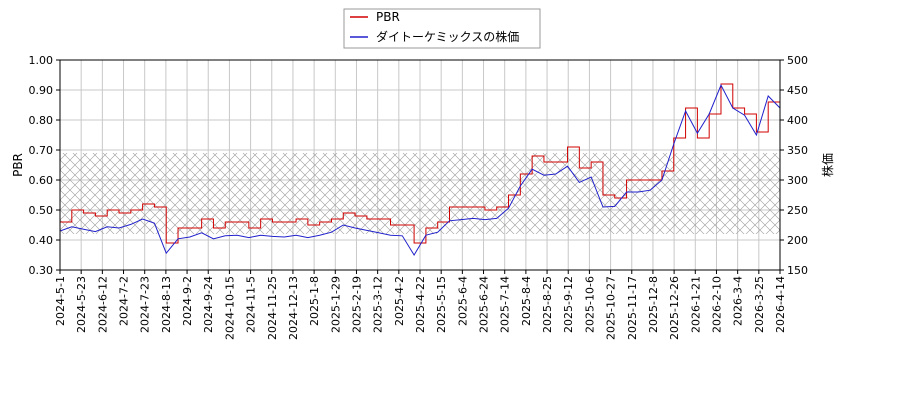 The height and width of the screenshot is (400, 900). What do you see at coordinates (797, 180) in the screenshot?
I see `right-tick-label: 300` at bounding box center [797, 180].